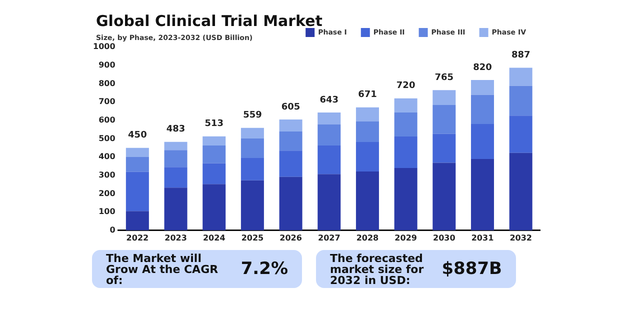  What do you see at coordinates (444, 237) in the screenshot?
I see `x-tick-label: 2030` at bounding box center [444, 237].